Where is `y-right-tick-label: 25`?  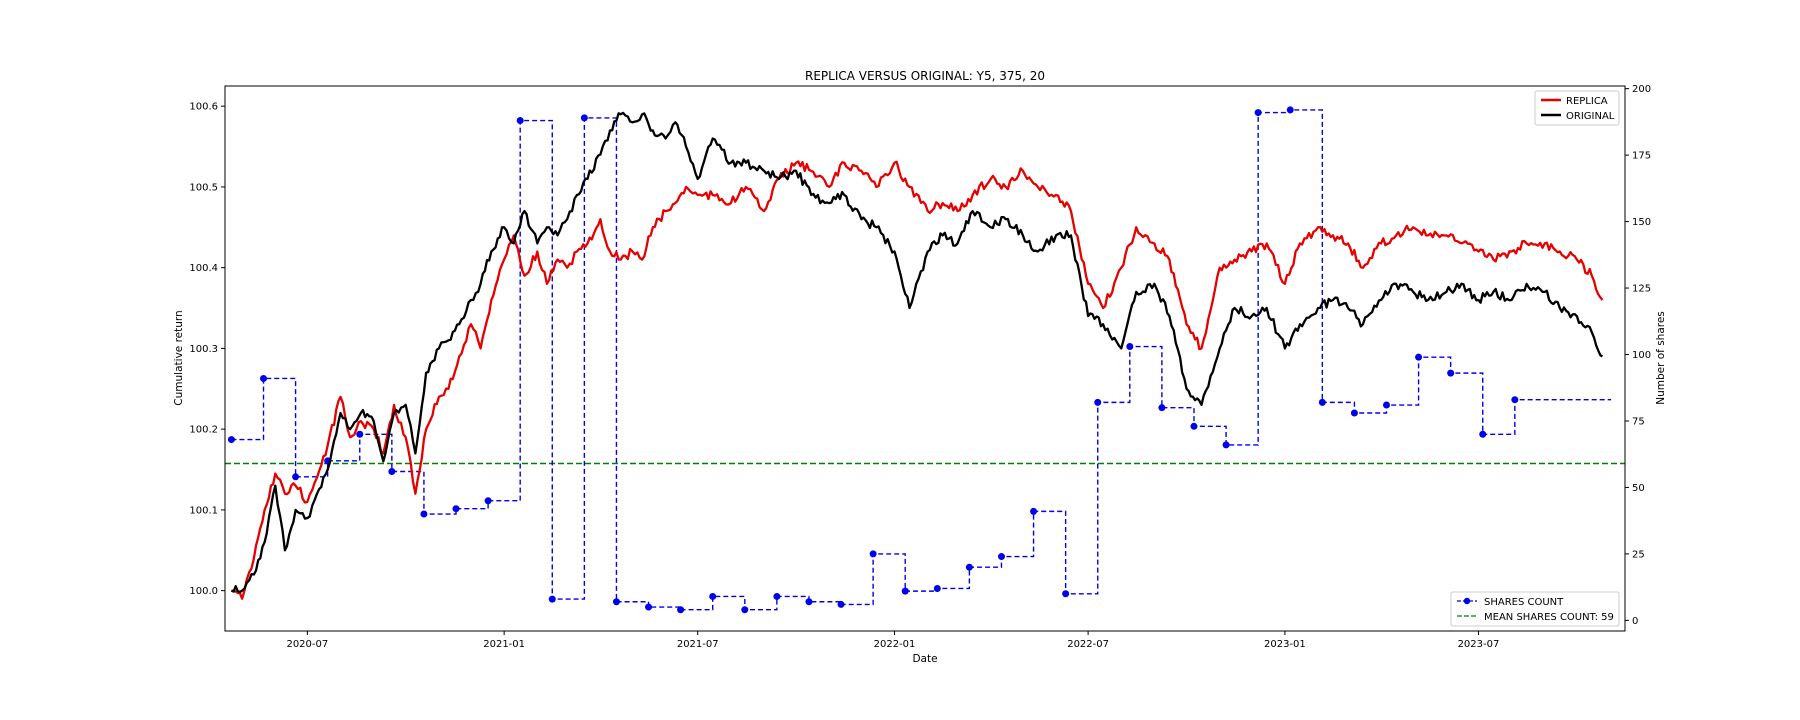 y-right-tick-label: 25 is located at coordinates (1638, 554).